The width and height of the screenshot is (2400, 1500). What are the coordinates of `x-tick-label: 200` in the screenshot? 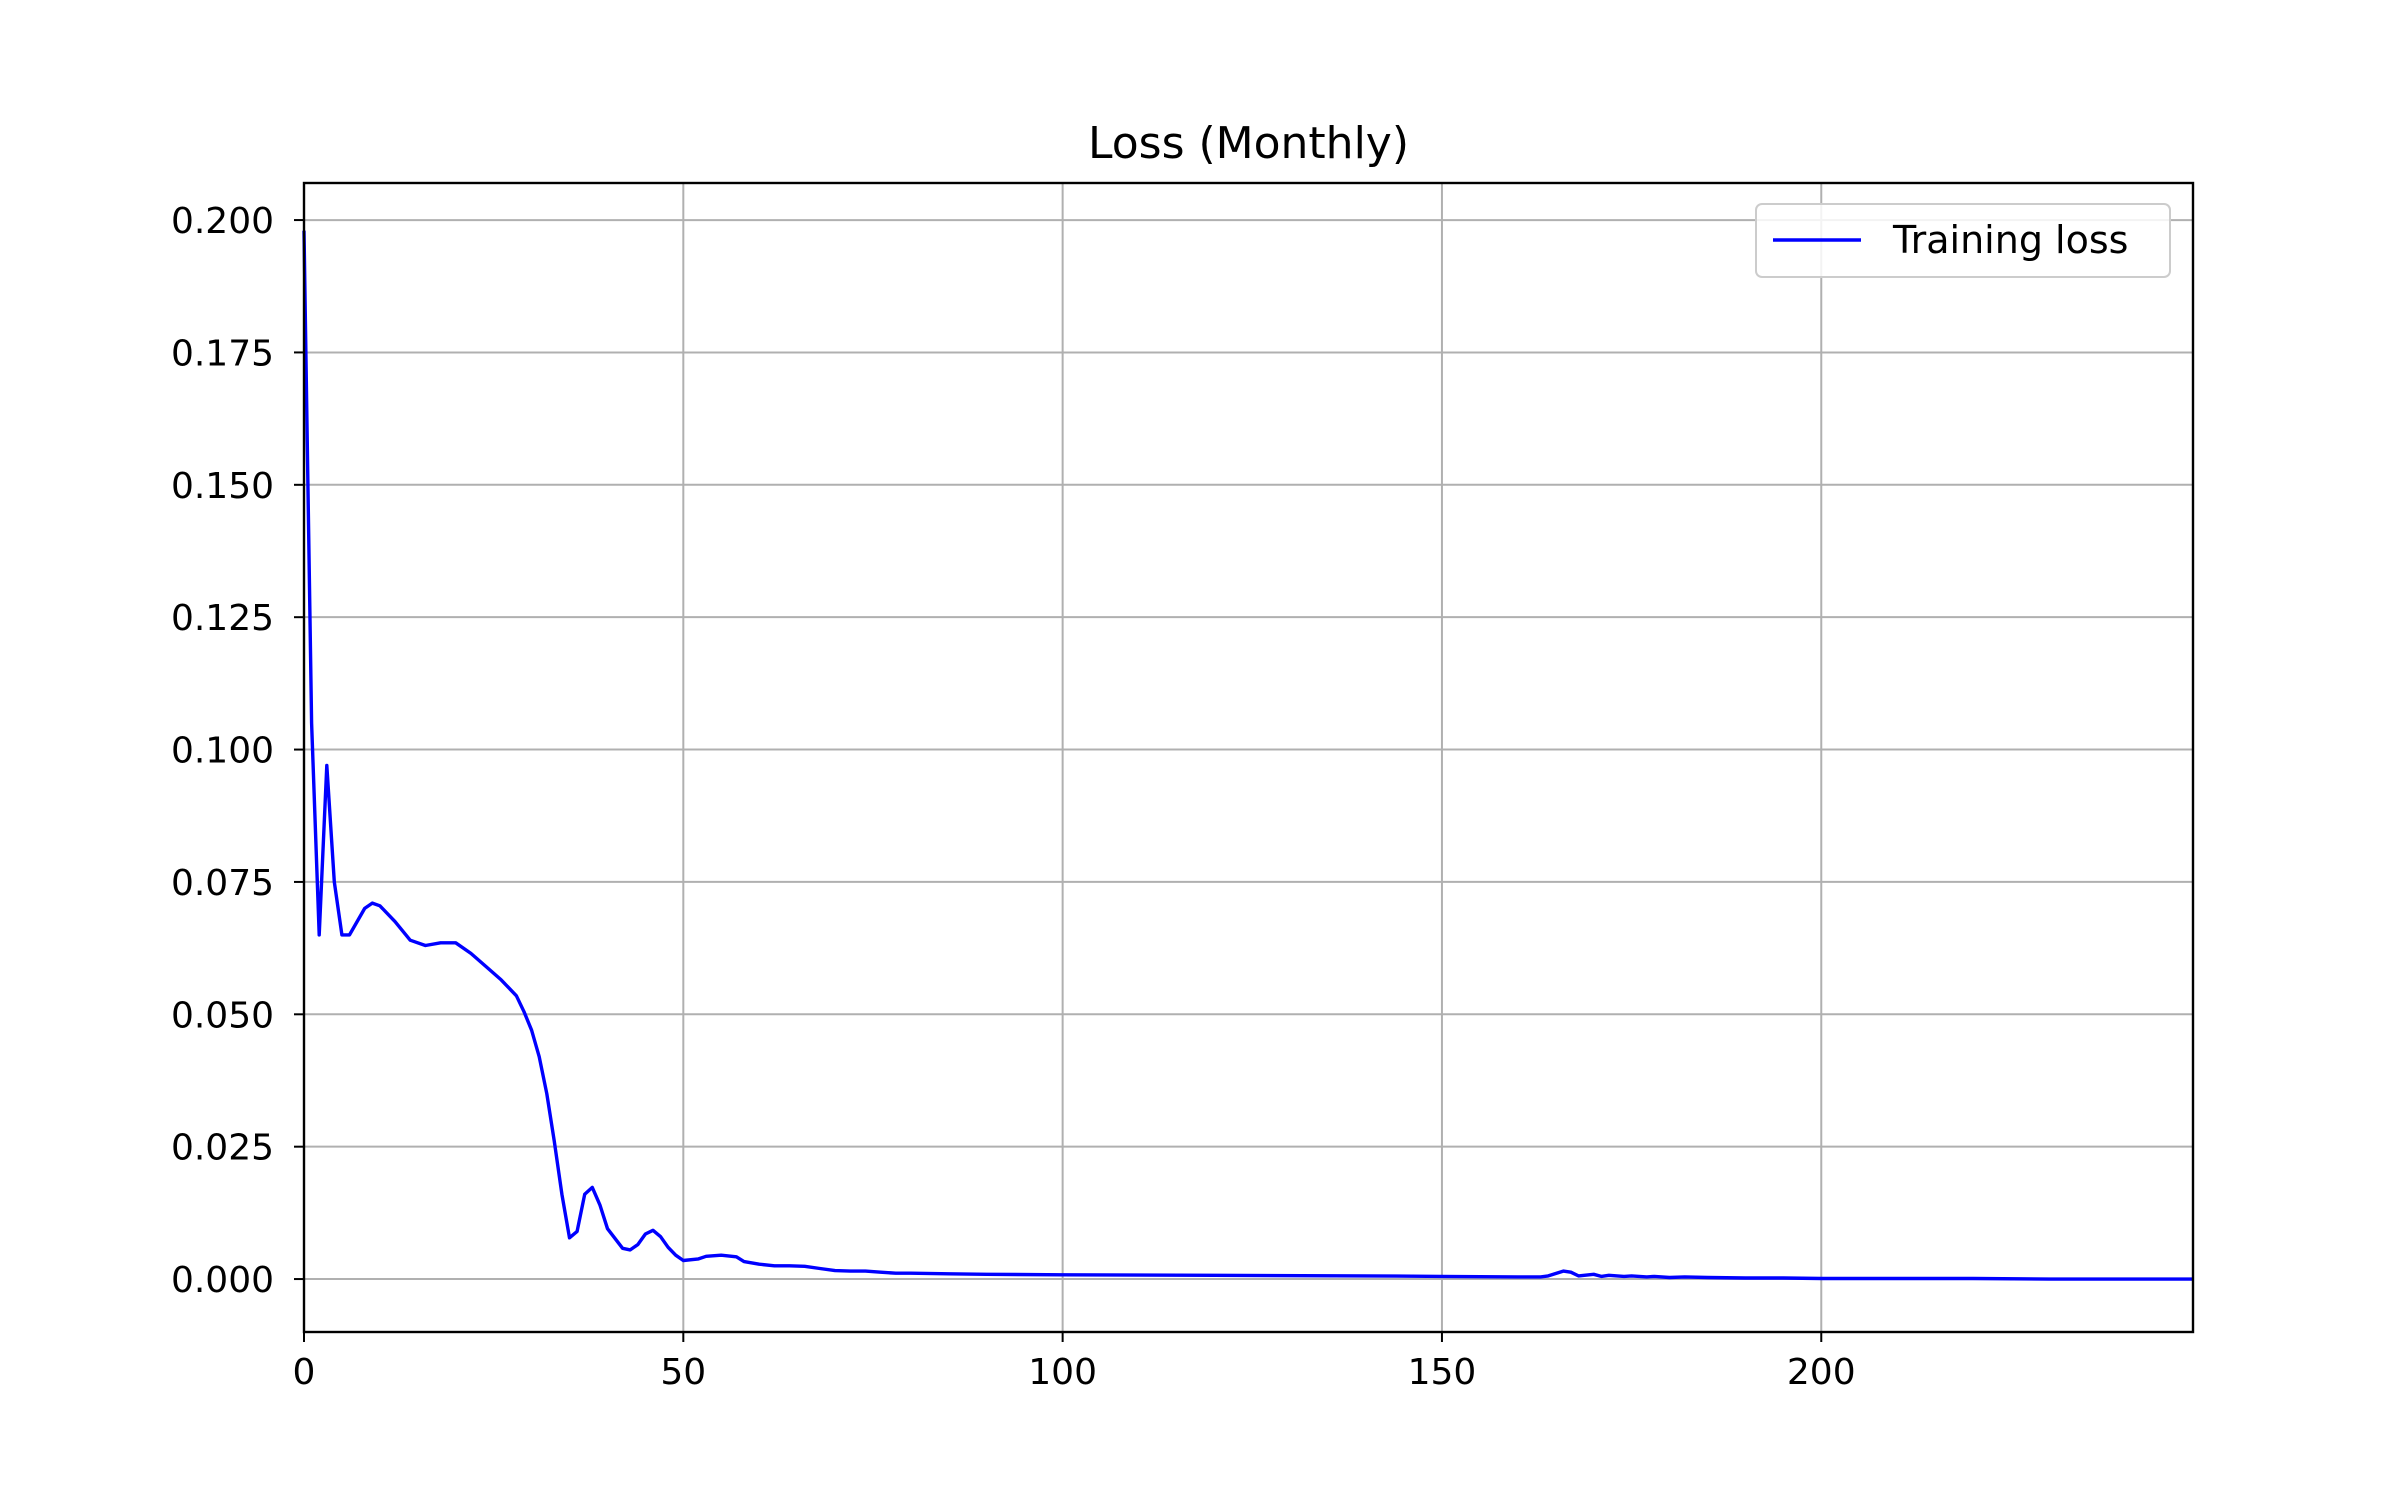 It's located at (1821, 1372).